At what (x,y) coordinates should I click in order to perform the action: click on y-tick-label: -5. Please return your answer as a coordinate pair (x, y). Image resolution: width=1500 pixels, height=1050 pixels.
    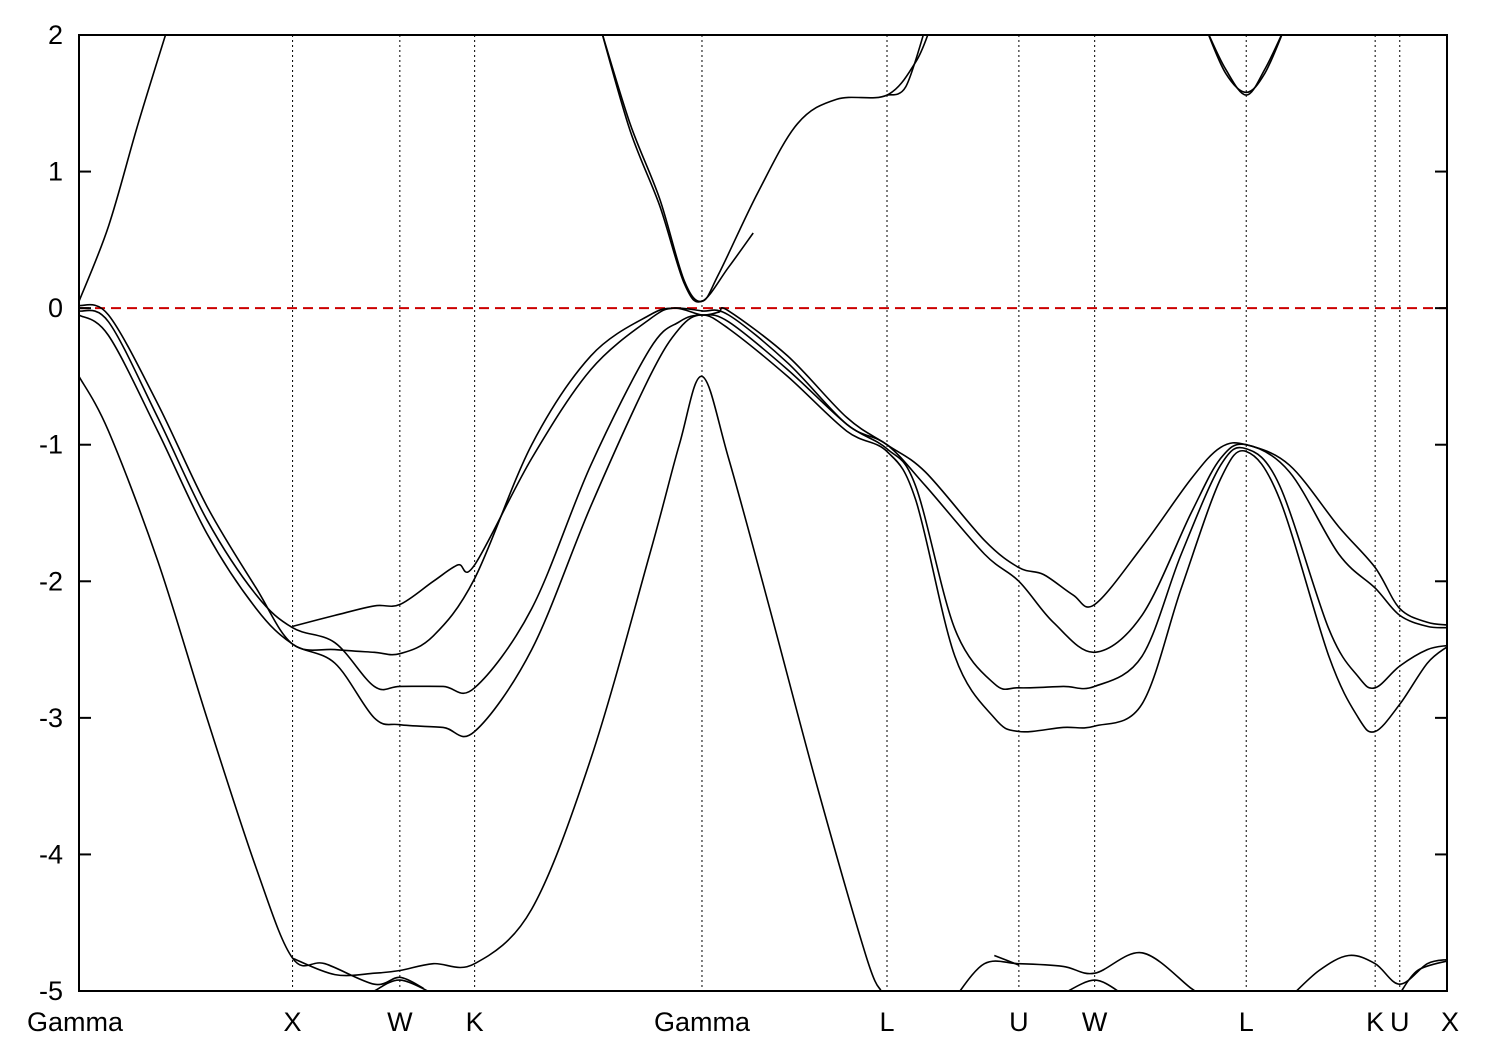
    Looking at the image, I should click on (51, 991).